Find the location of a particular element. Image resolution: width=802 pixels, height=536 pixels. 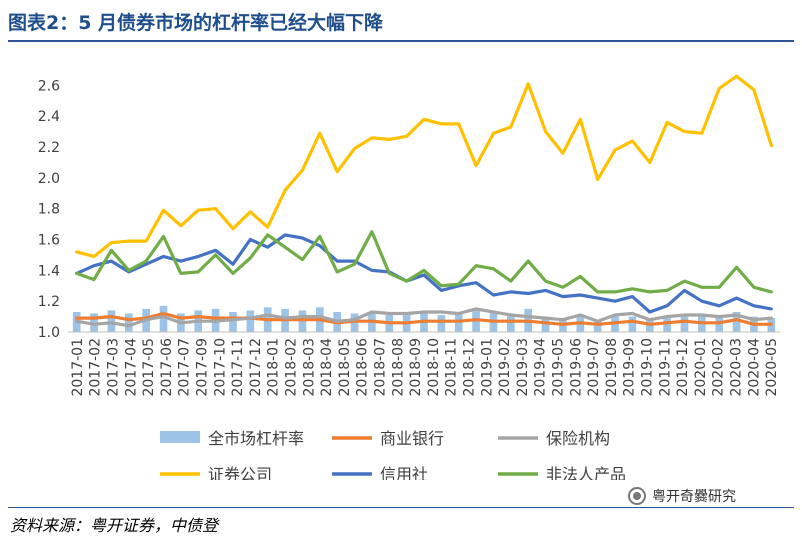

y-tick-label: 1.6 is located at coordinates (49, 241).